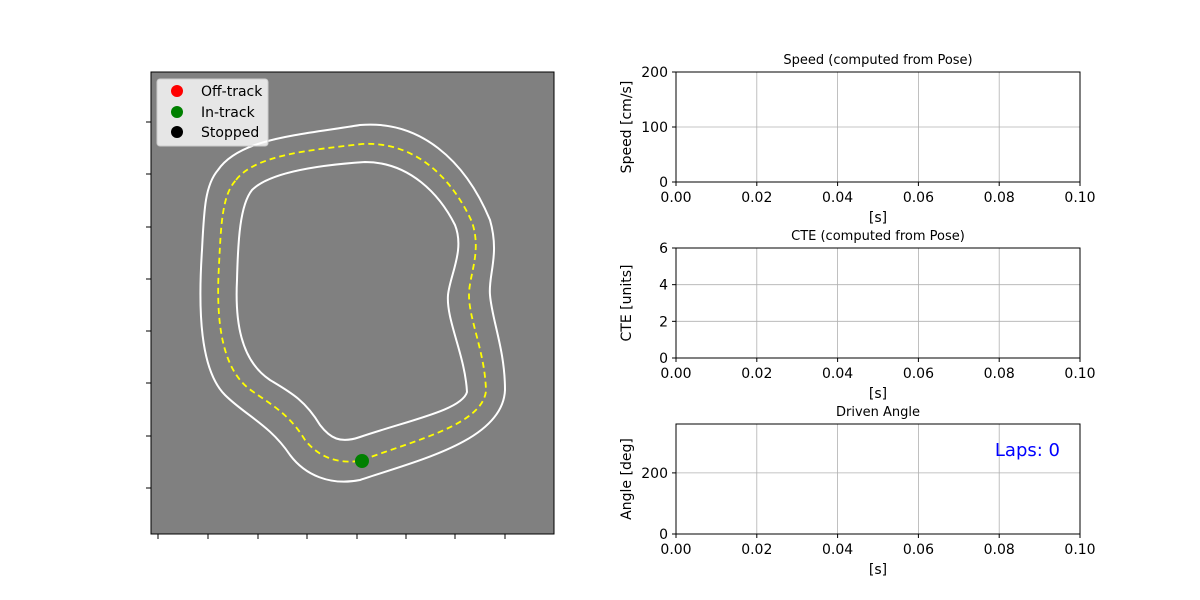 The width and height of the screenshot is (1200, 600). Describe the element at coordinates (177, 91) in the screenshot. I see `legend-marker-off-track` at that location.